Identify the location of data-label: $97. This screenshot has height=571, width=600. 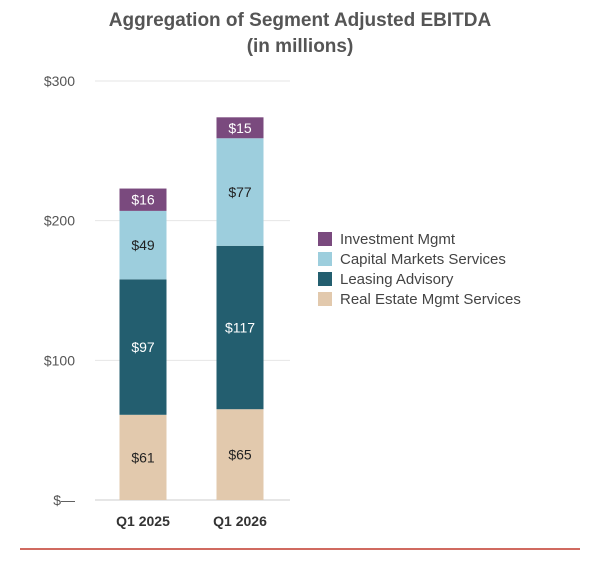
(143, 347).